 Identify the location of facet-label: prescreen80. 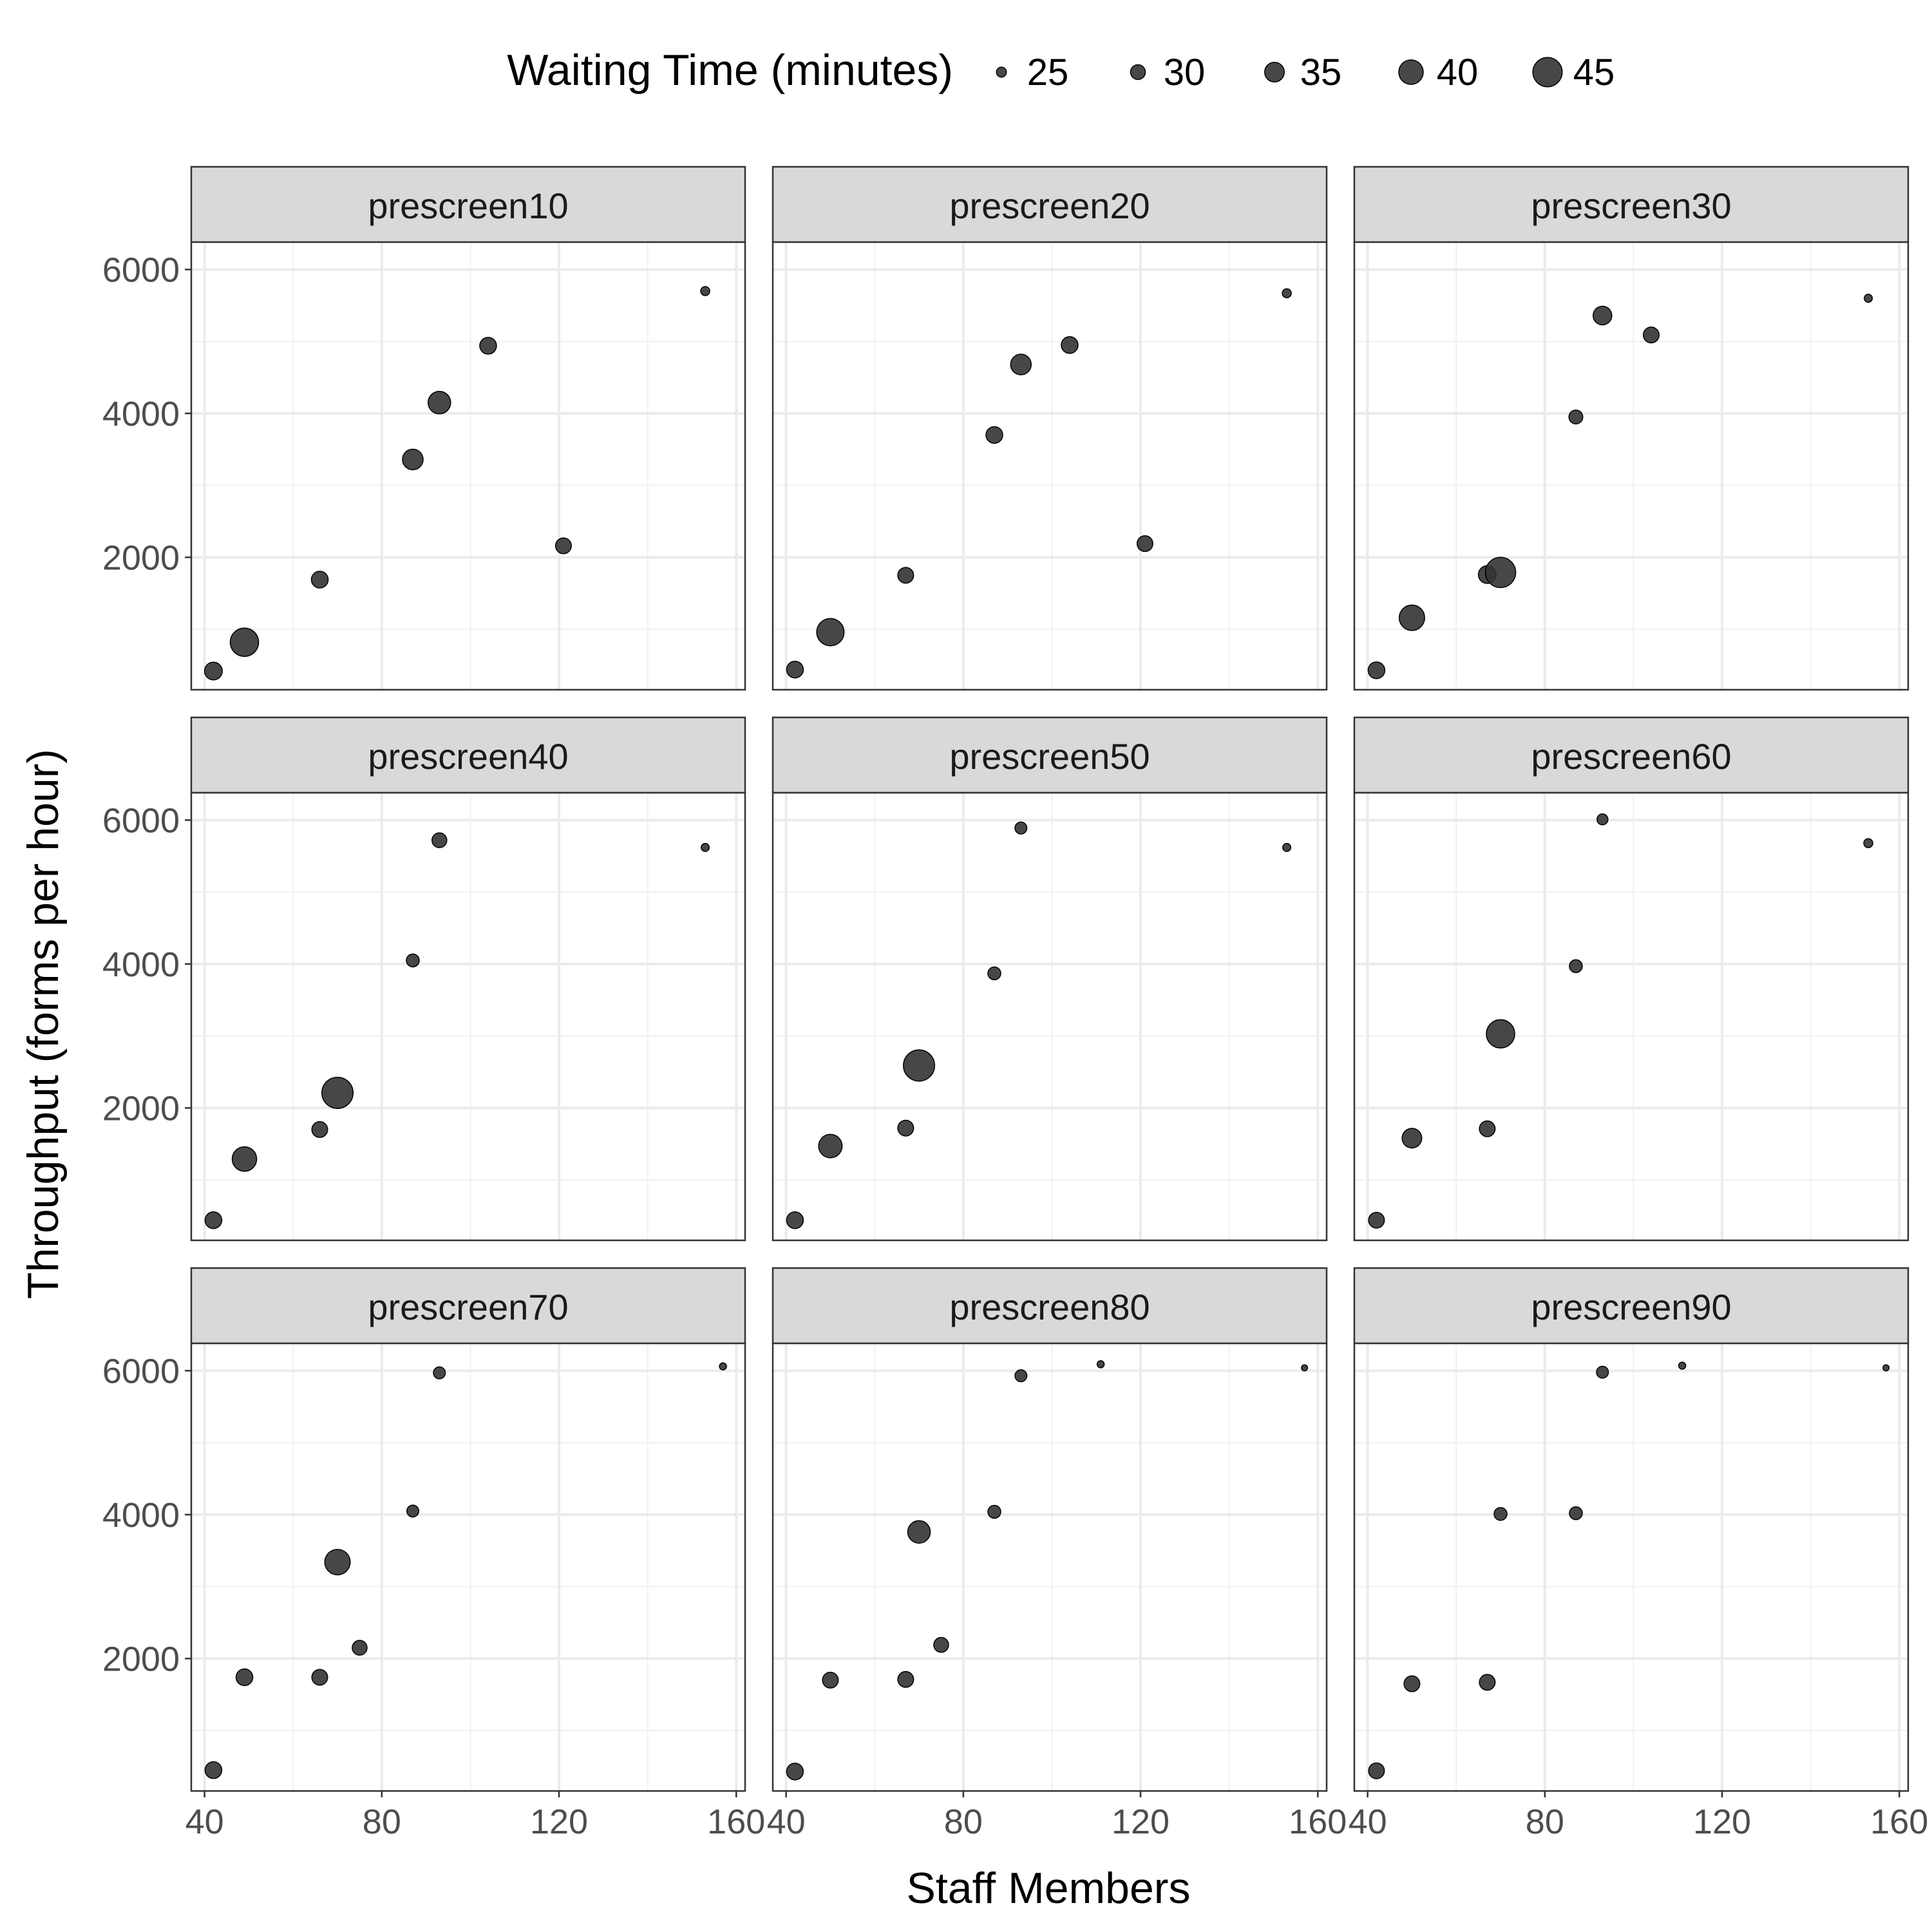
(1049, 1307).